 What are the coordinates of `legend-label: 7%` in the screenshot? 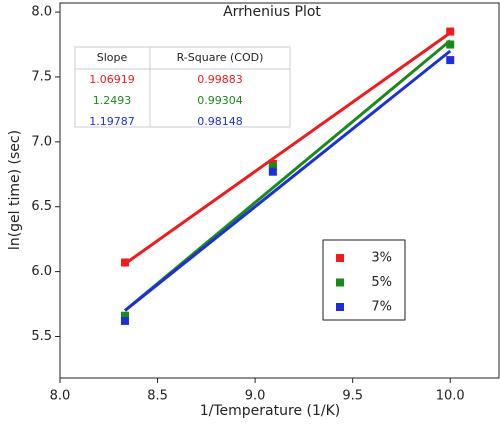 It's located at (381, 307).